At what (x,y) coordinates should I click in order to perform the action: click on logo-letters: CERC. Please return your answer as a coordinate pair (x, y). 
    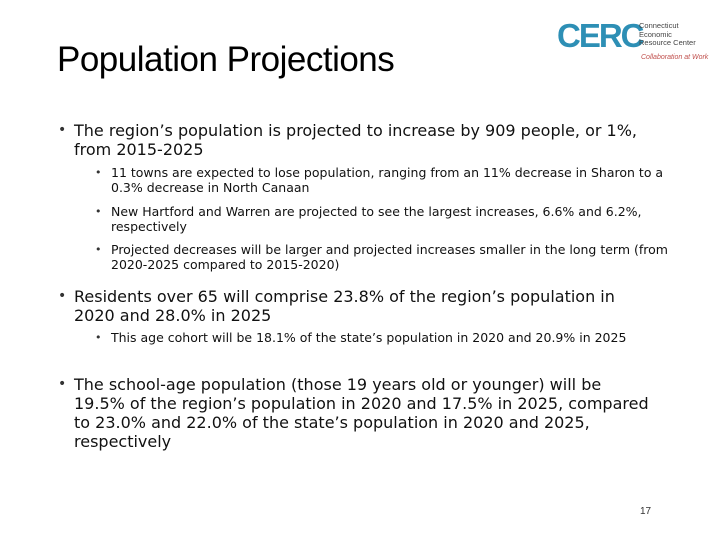
    Looking at the image, I should click on (601, 35).